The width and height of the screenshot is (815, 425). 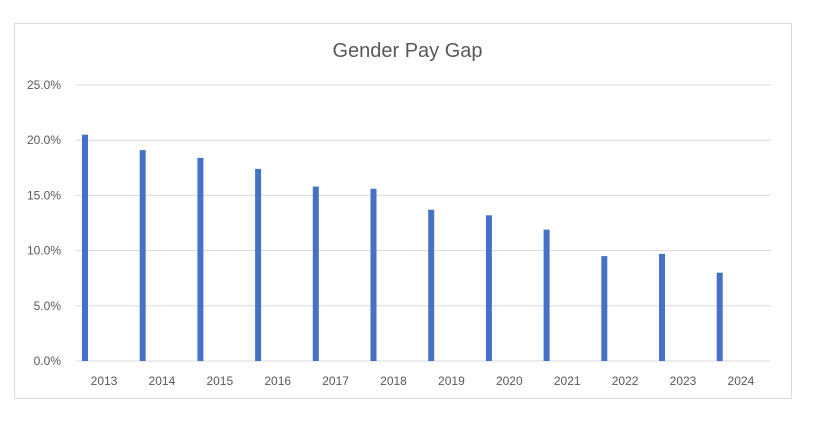 I want to click on x-tick-label: 2021, so click(x=567, y=381).